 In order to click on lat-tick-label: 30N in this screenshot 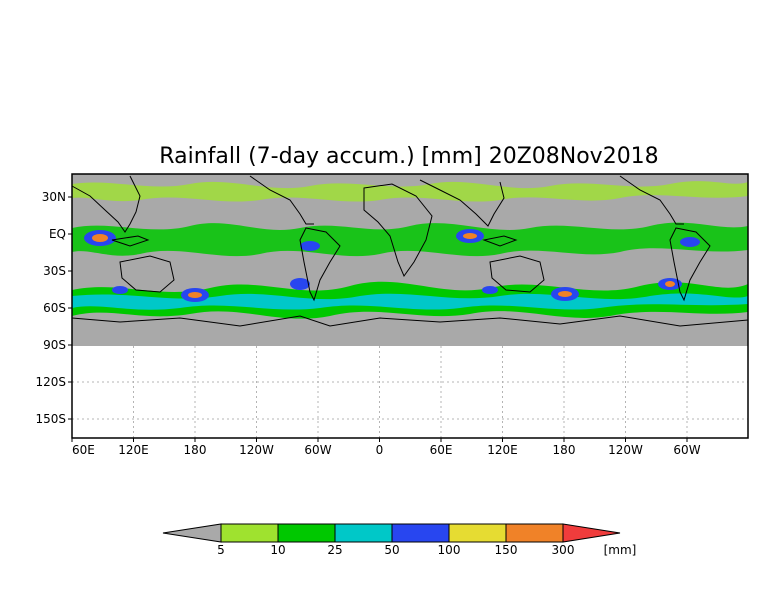, I will do `click(54, 197)`.